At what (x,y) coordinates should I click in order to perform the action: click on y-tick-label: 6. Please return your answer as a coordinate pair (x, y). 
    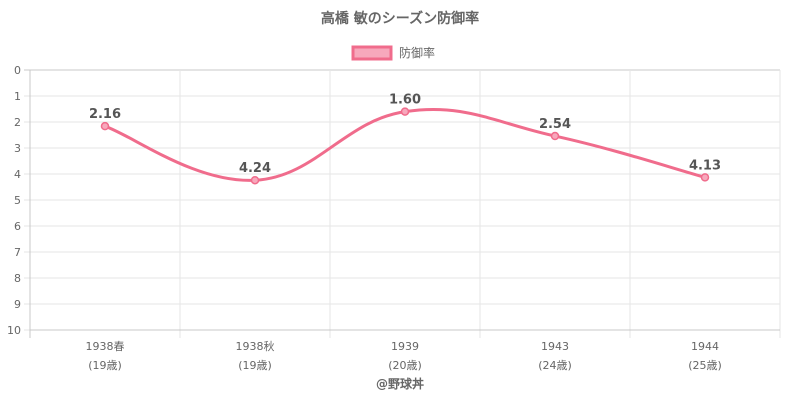
    Looking at the image, I should click on (17, 226).